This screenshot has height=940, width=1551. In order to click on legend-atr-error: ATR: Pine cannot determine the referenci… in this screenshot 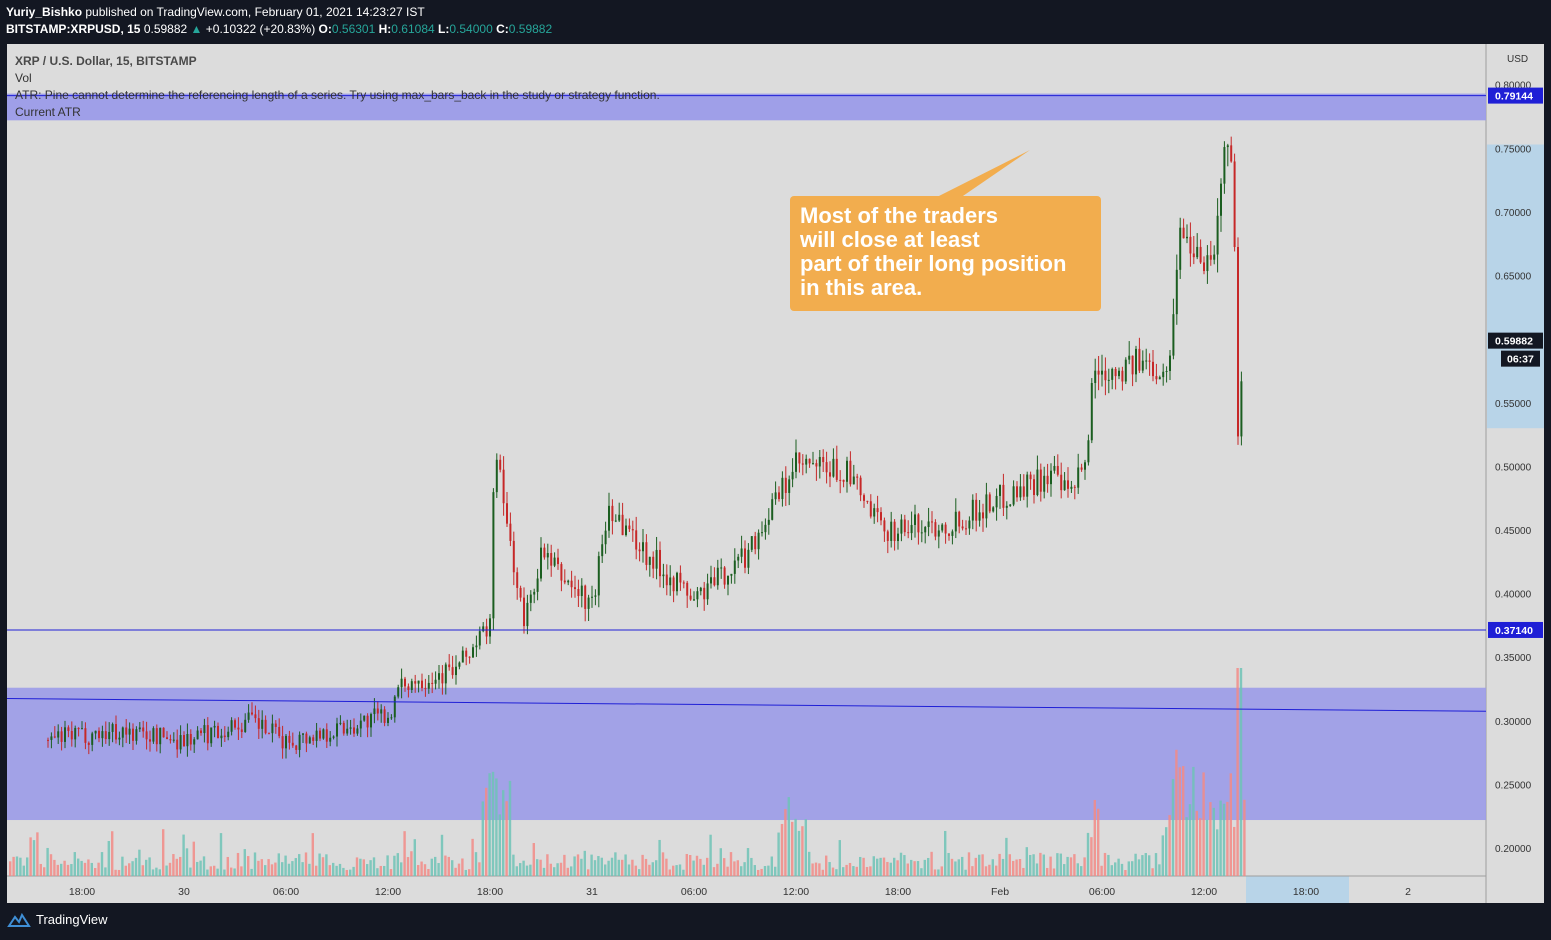, I will do `click(337, 95)`.